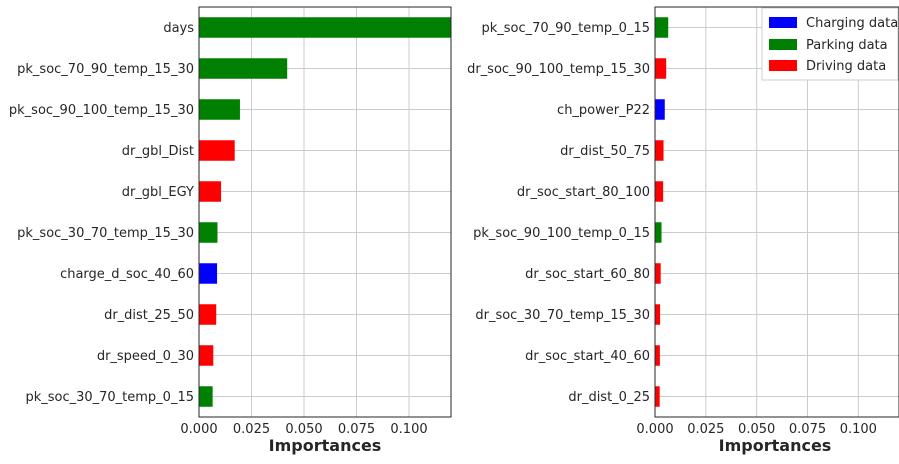 This screenshot has height=464, width=899. What do you see at coordinates (587, 356) in the screenshot?
I see `y-tick-label: dr_soc_start_40_60` at bounding box center [587, 356].